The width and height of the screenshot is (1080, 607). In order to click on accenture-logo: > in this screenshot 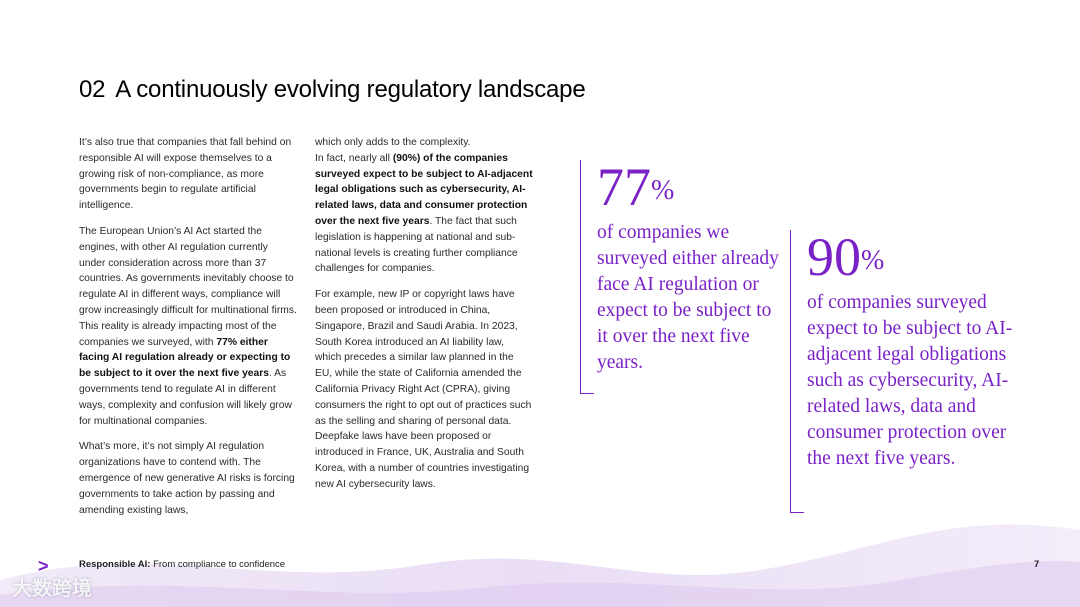, I will do `click(43, 566)`.